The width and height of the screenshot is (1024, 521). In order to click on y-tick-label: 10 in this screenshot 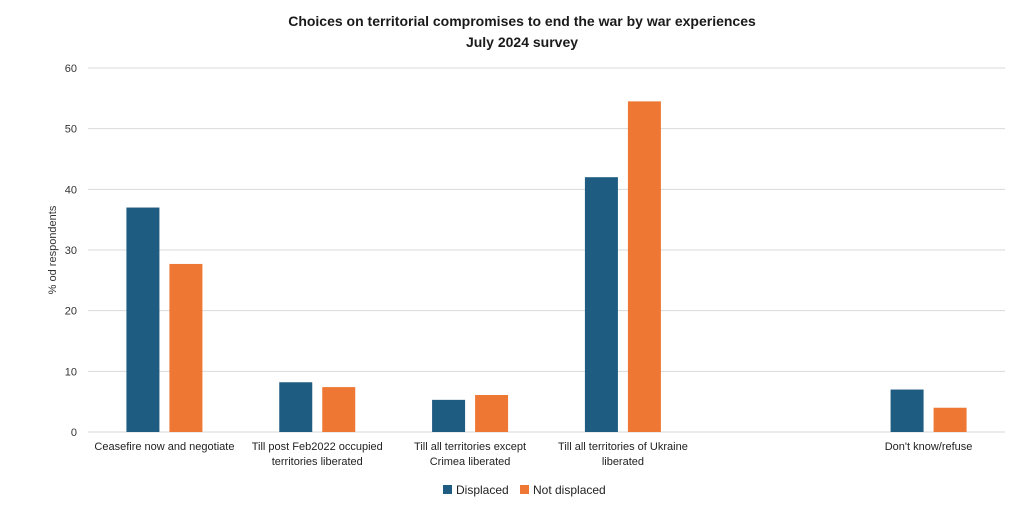, I will do `click(71, 372)`.